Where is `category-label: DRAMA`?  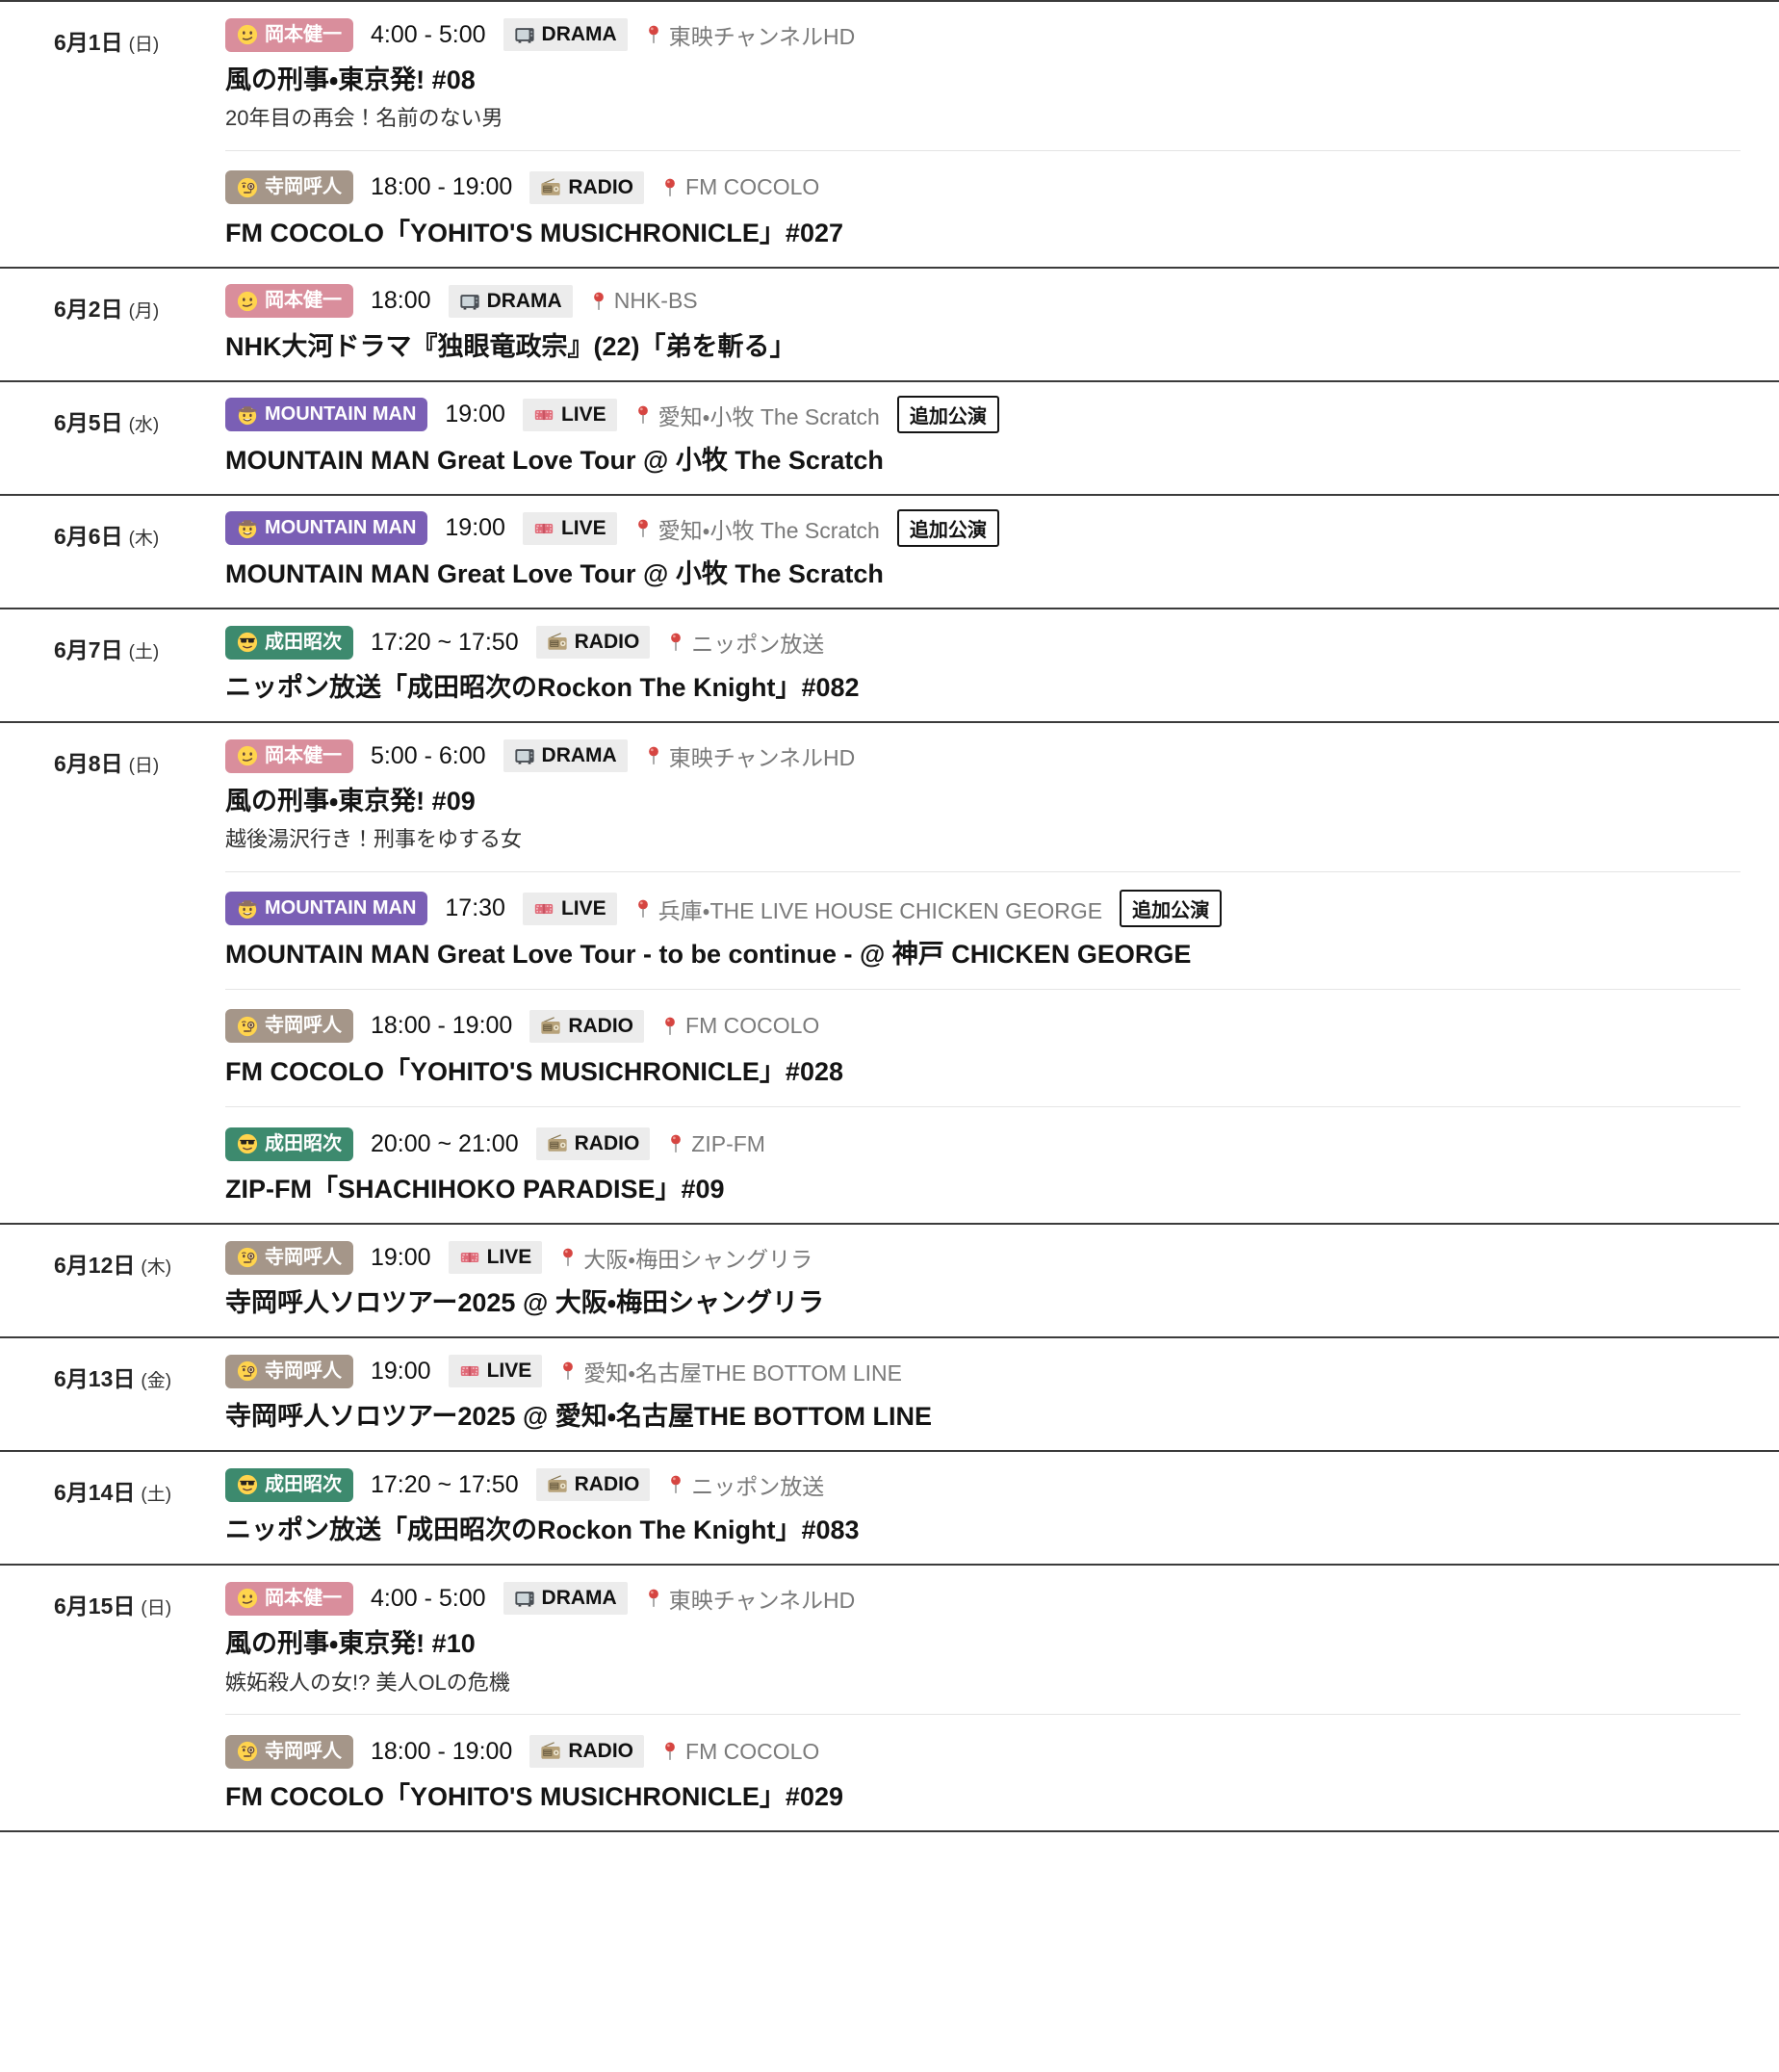
category-label: DRAMA is located at coordinates (579, 34).